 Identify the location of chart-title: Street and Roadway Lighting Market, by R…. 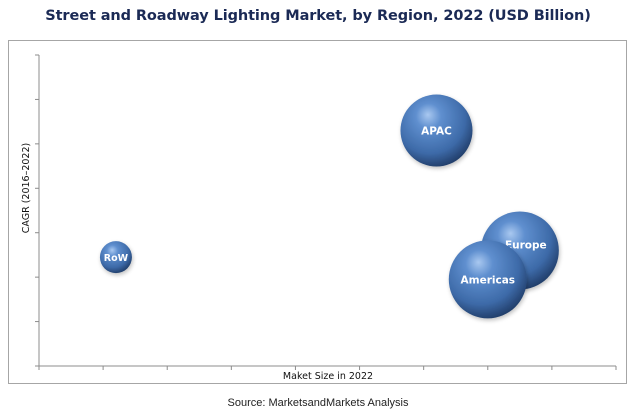
(318, 16).